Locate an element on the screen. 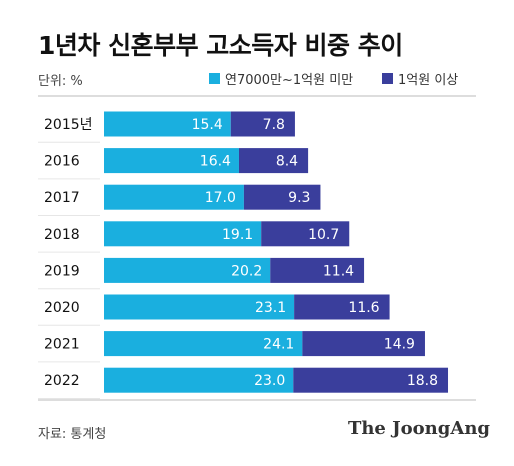 This screenshot has width=514, height=466. source-label: 자료: 통계청 is located at coordinates (72, 434).